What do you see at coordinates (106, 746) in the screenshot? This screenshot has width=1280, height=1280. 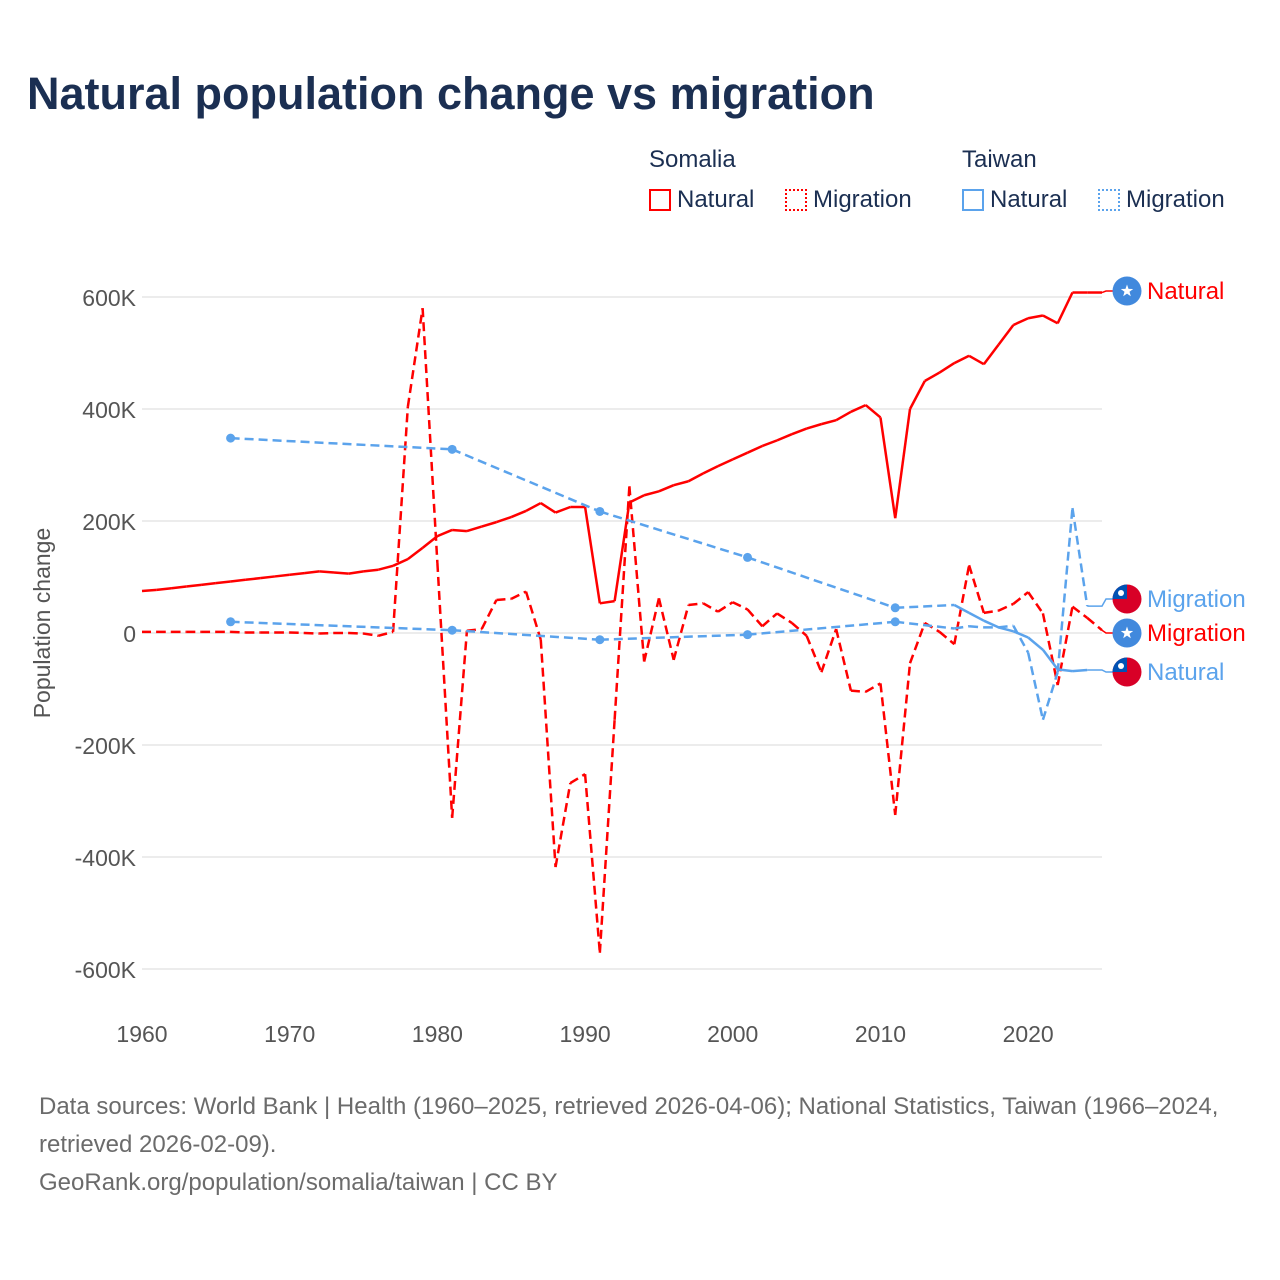 I see `y-tick-label: -200K` at bounding box center [106, 746].